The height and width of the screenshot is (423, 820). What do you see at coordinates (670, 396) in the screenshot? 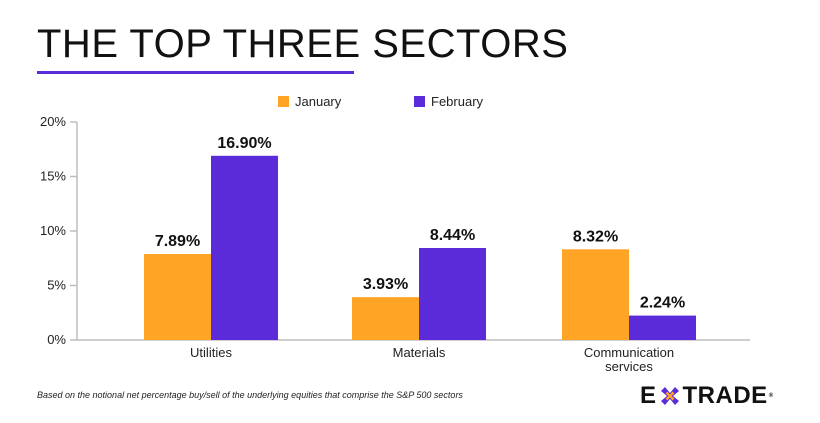
I see `star-cross-icon` at bounding box center [670, 396].